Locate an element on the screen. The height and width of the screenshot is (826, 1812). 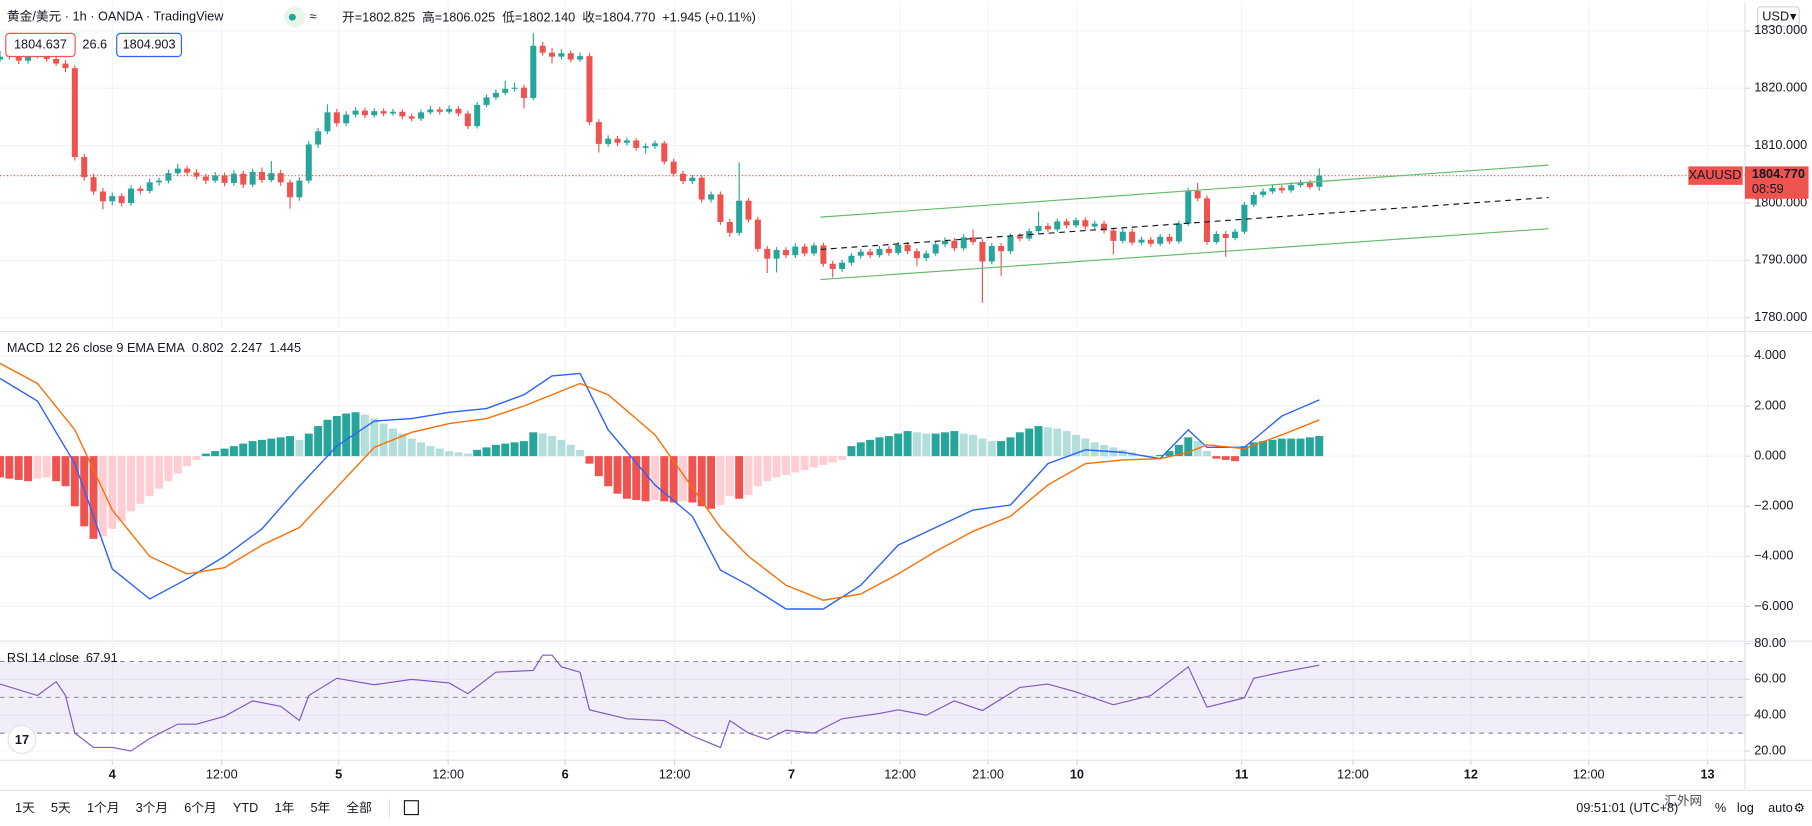
range-button: 1年 is located at coordinates (285, 807).